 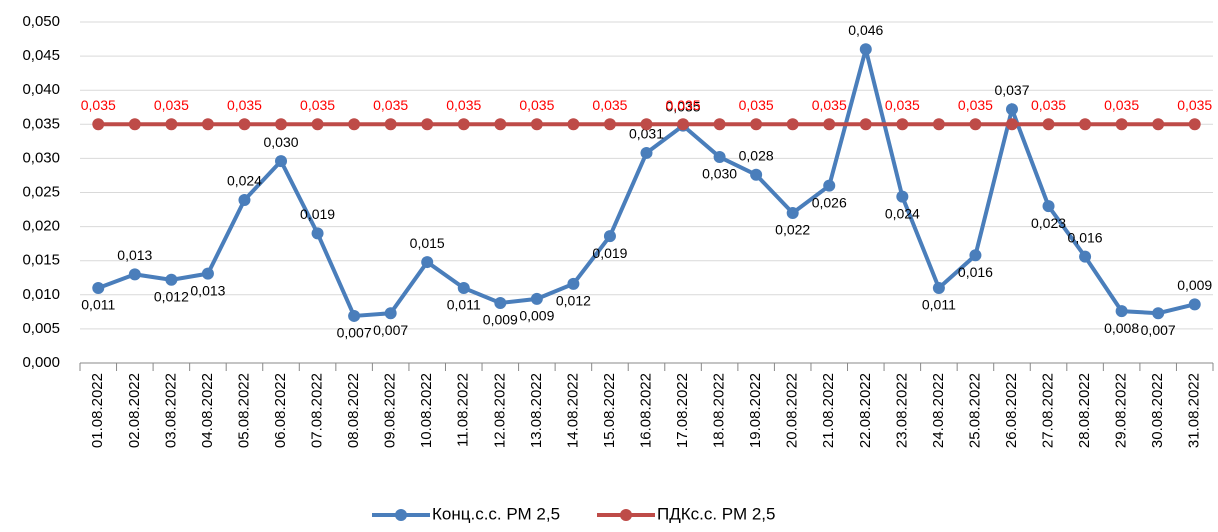 I want to click on x-tick-label: 16.08.2022, so click(x=645, y=410).